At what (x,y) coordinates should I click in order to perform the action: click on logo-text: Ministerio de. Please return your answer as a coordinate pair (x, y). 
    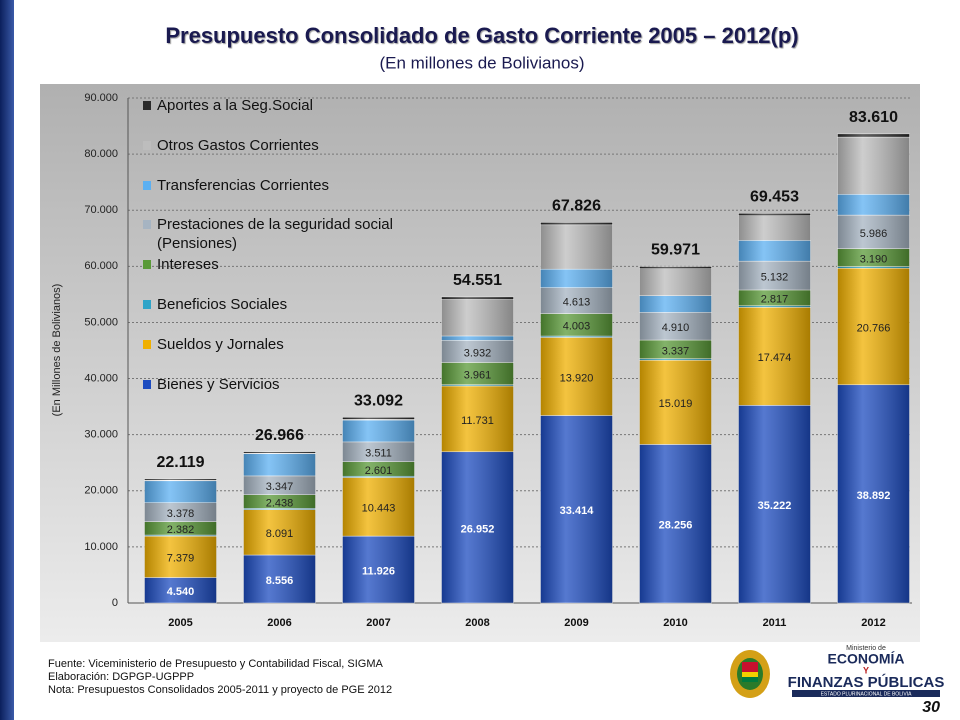
    Looking at the image, I should click on (866, 648).